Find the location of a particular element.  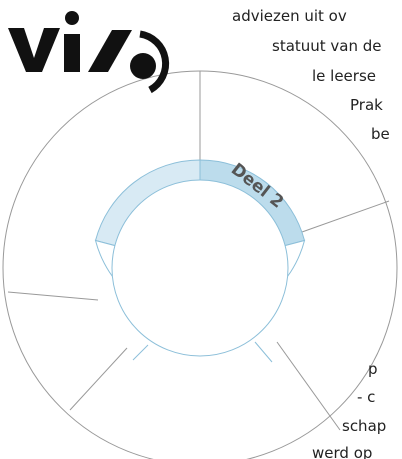

text-line: Prak is located at coordinates (366, 105).